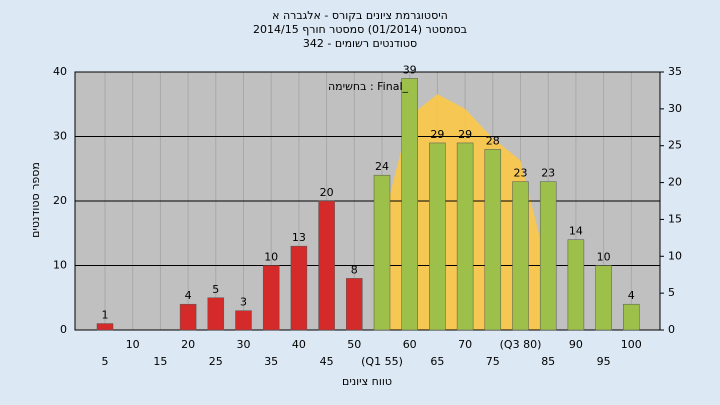 The height and width of the screenshot is (405, 720). I want to click on chart-title: היסטוגרמת ציונים בקורס - אלגברה א, so click(360, 15).